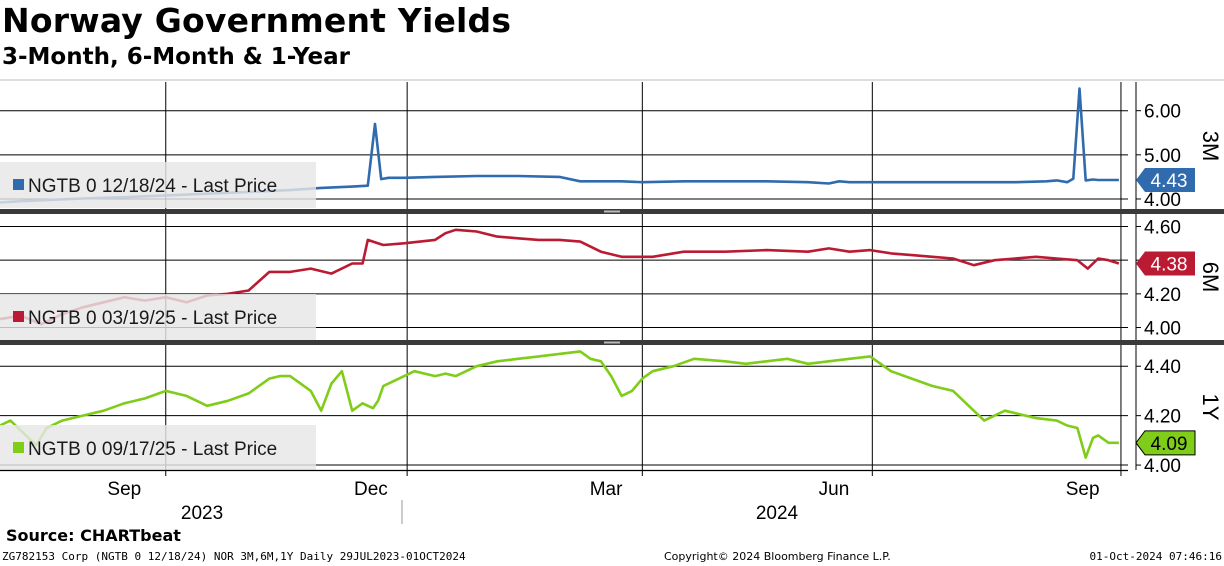 Image resolution: width=1224 pixels, height=566 pixels. I want to click on panel-label-3m: 3M, so click(1210, 146).